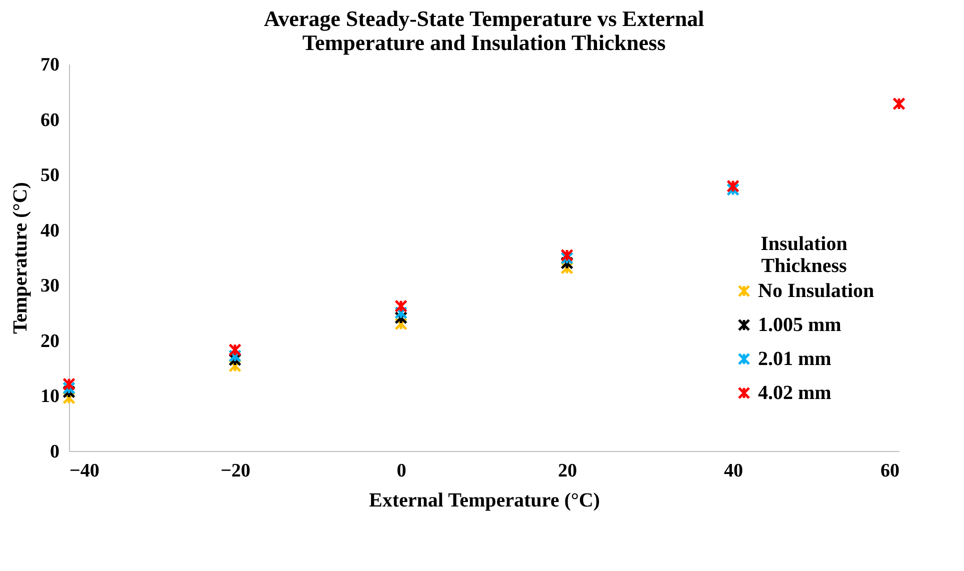 Image resolution: width=964 pixels, height=571 pixels. Describe the element at coordinates (50, 231) in the screenshot. I see `y-tick-label: 40` at that location.